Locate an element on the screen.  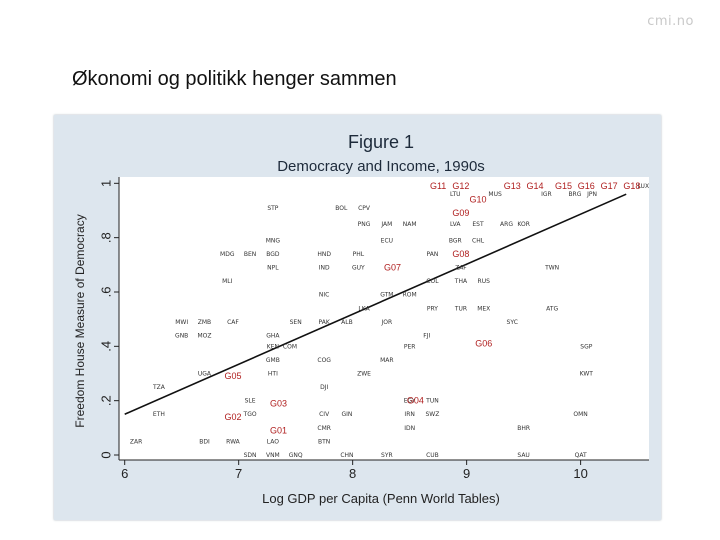
group-label: G03 is located at coordinates (278, 403).